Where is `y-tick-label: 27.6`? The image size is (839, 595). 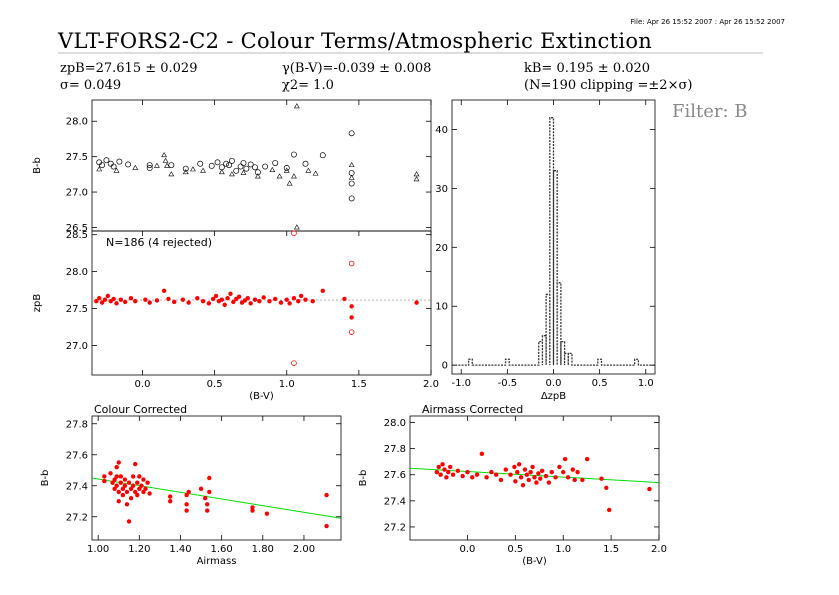 y-tick-label: 27.6 is located at coordinates (395, 475).